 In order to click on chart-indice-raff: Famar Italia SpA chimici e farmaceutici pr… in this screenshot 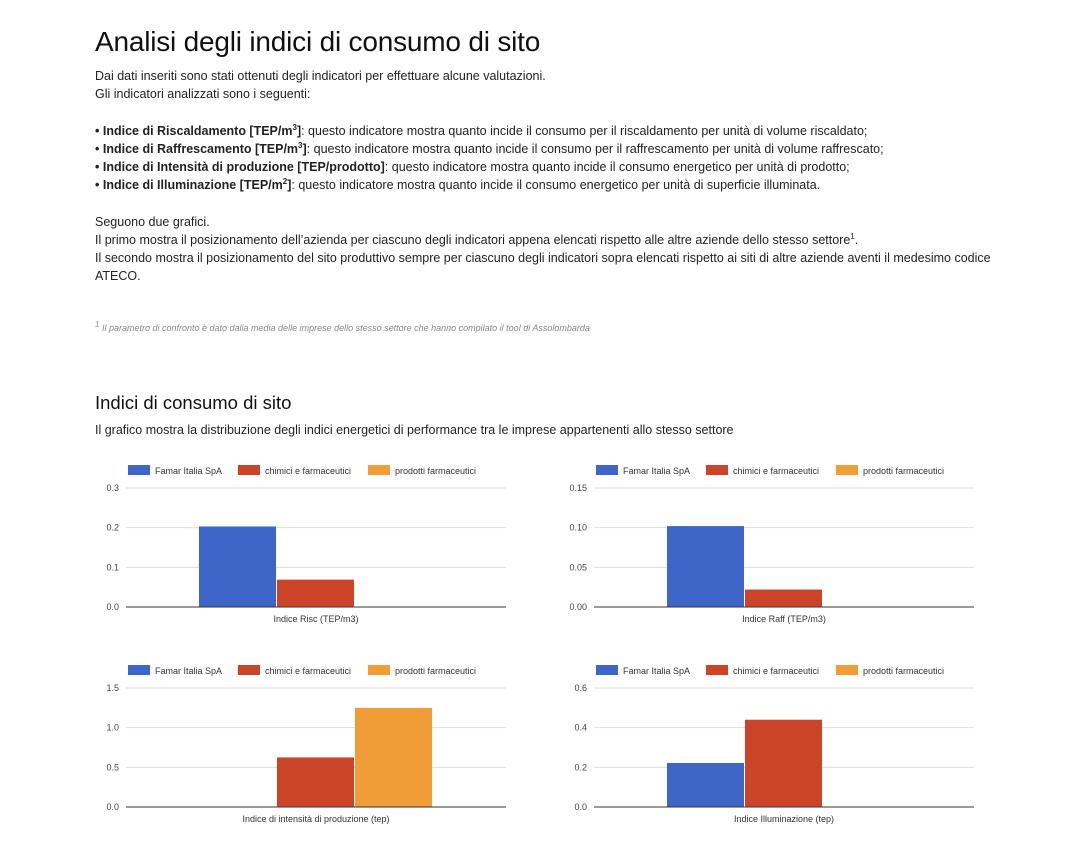, I will do `click(761, 550)`.